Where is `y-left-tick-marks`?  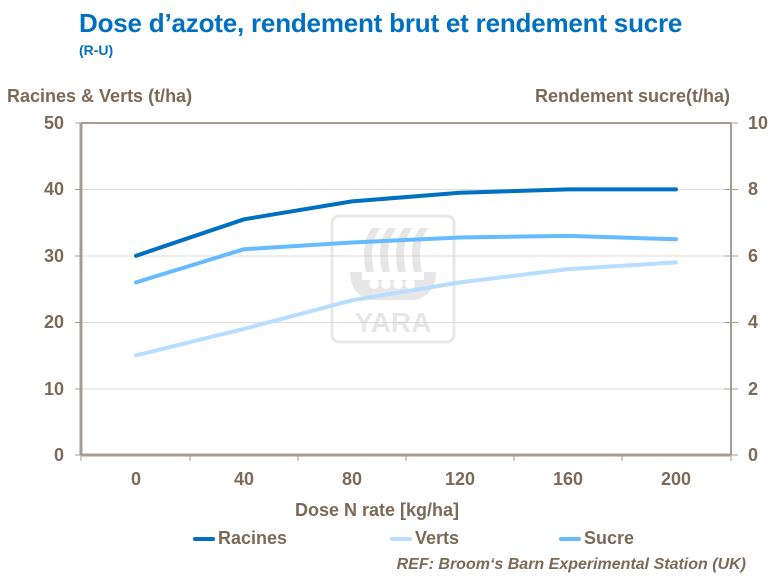 y-left-tick-marks is located at coordinates (78, 289).